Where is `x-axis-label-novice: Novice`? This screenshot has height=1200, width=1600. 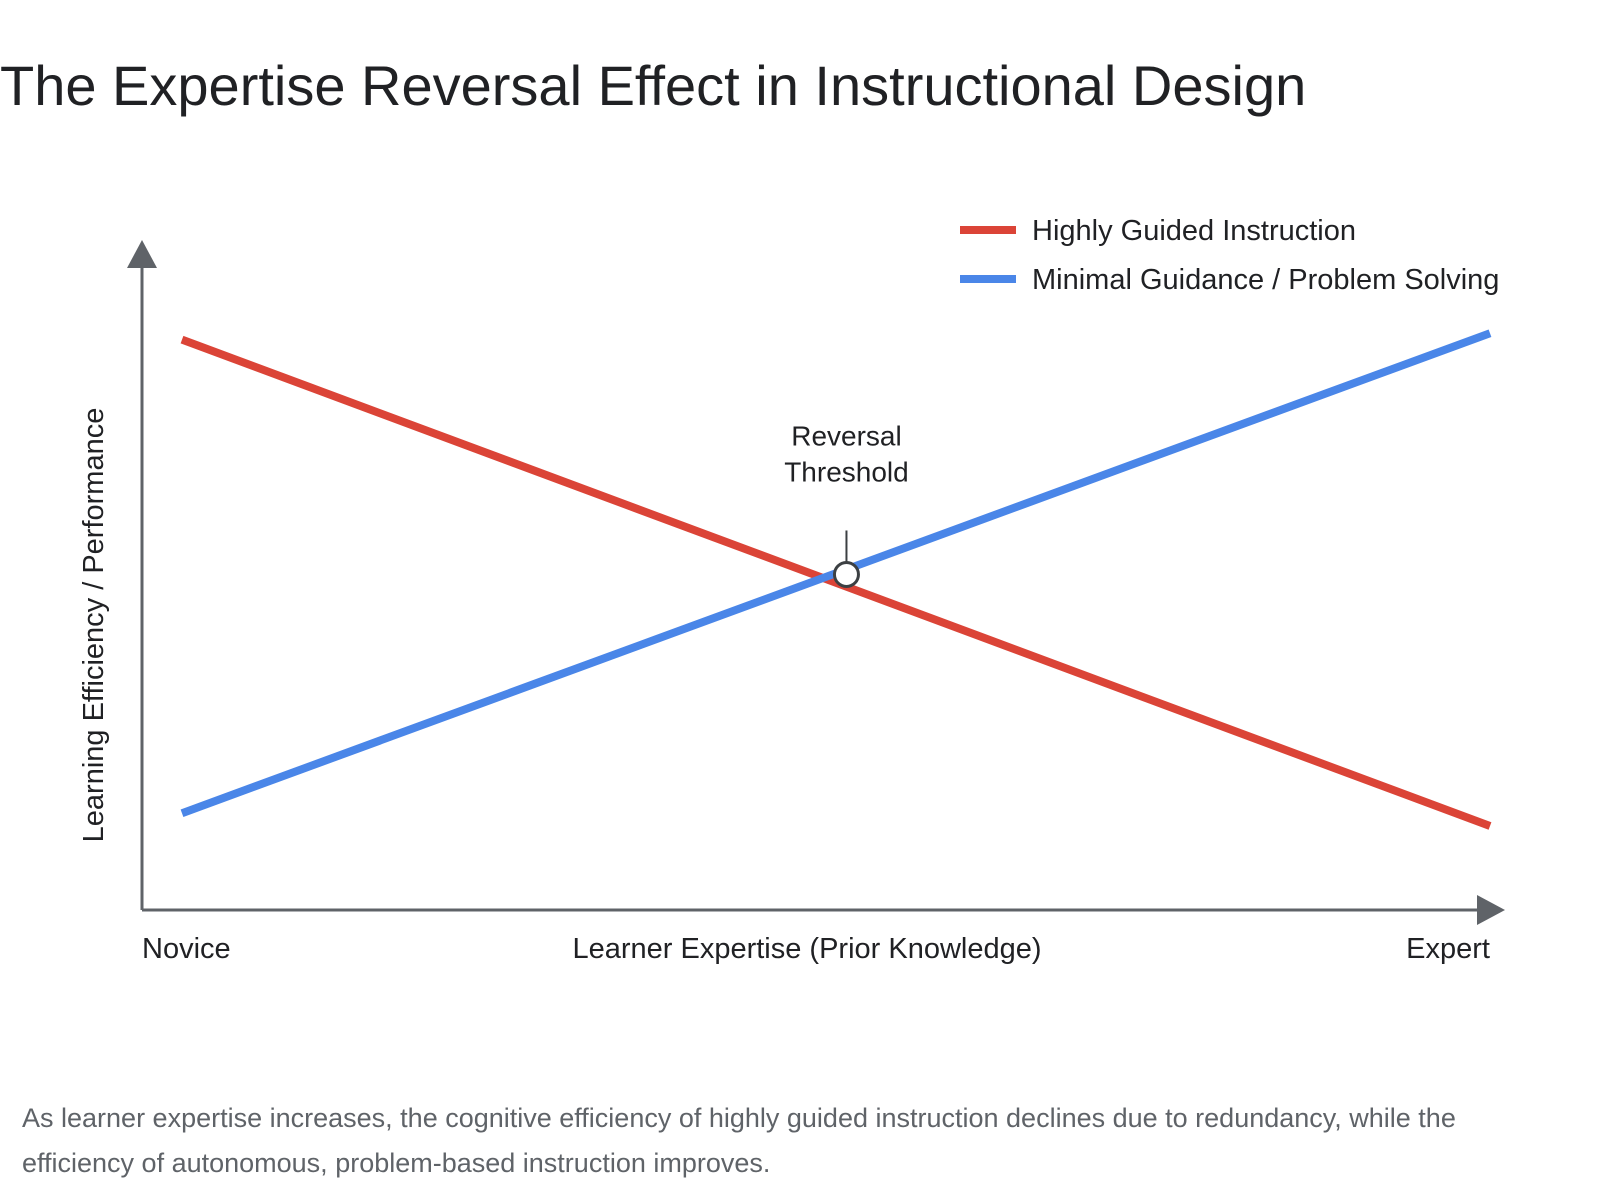 x-axis-label-novice: Novice is located at coordinates (186, 949).